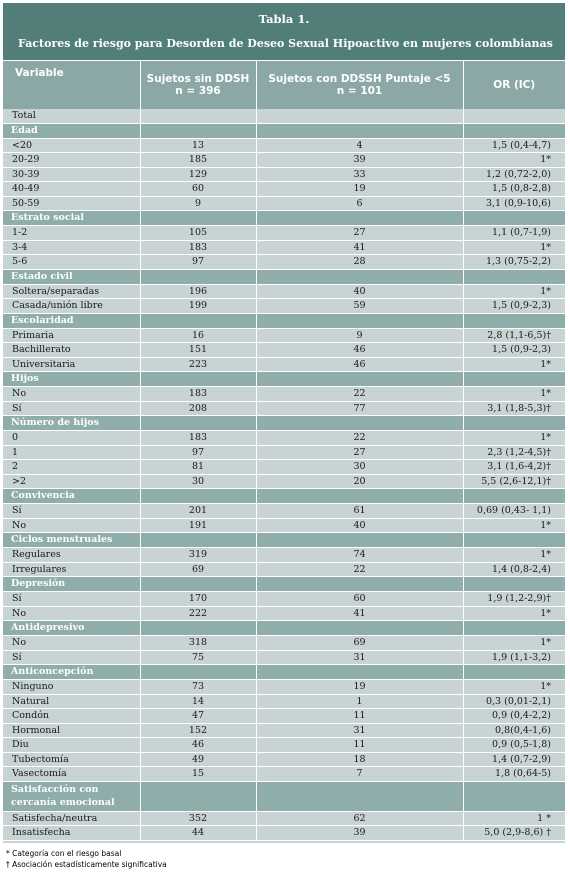  Describe the element at coordinates (72, 335) in the screenshot. I see `row-label: Primaria` at that location.